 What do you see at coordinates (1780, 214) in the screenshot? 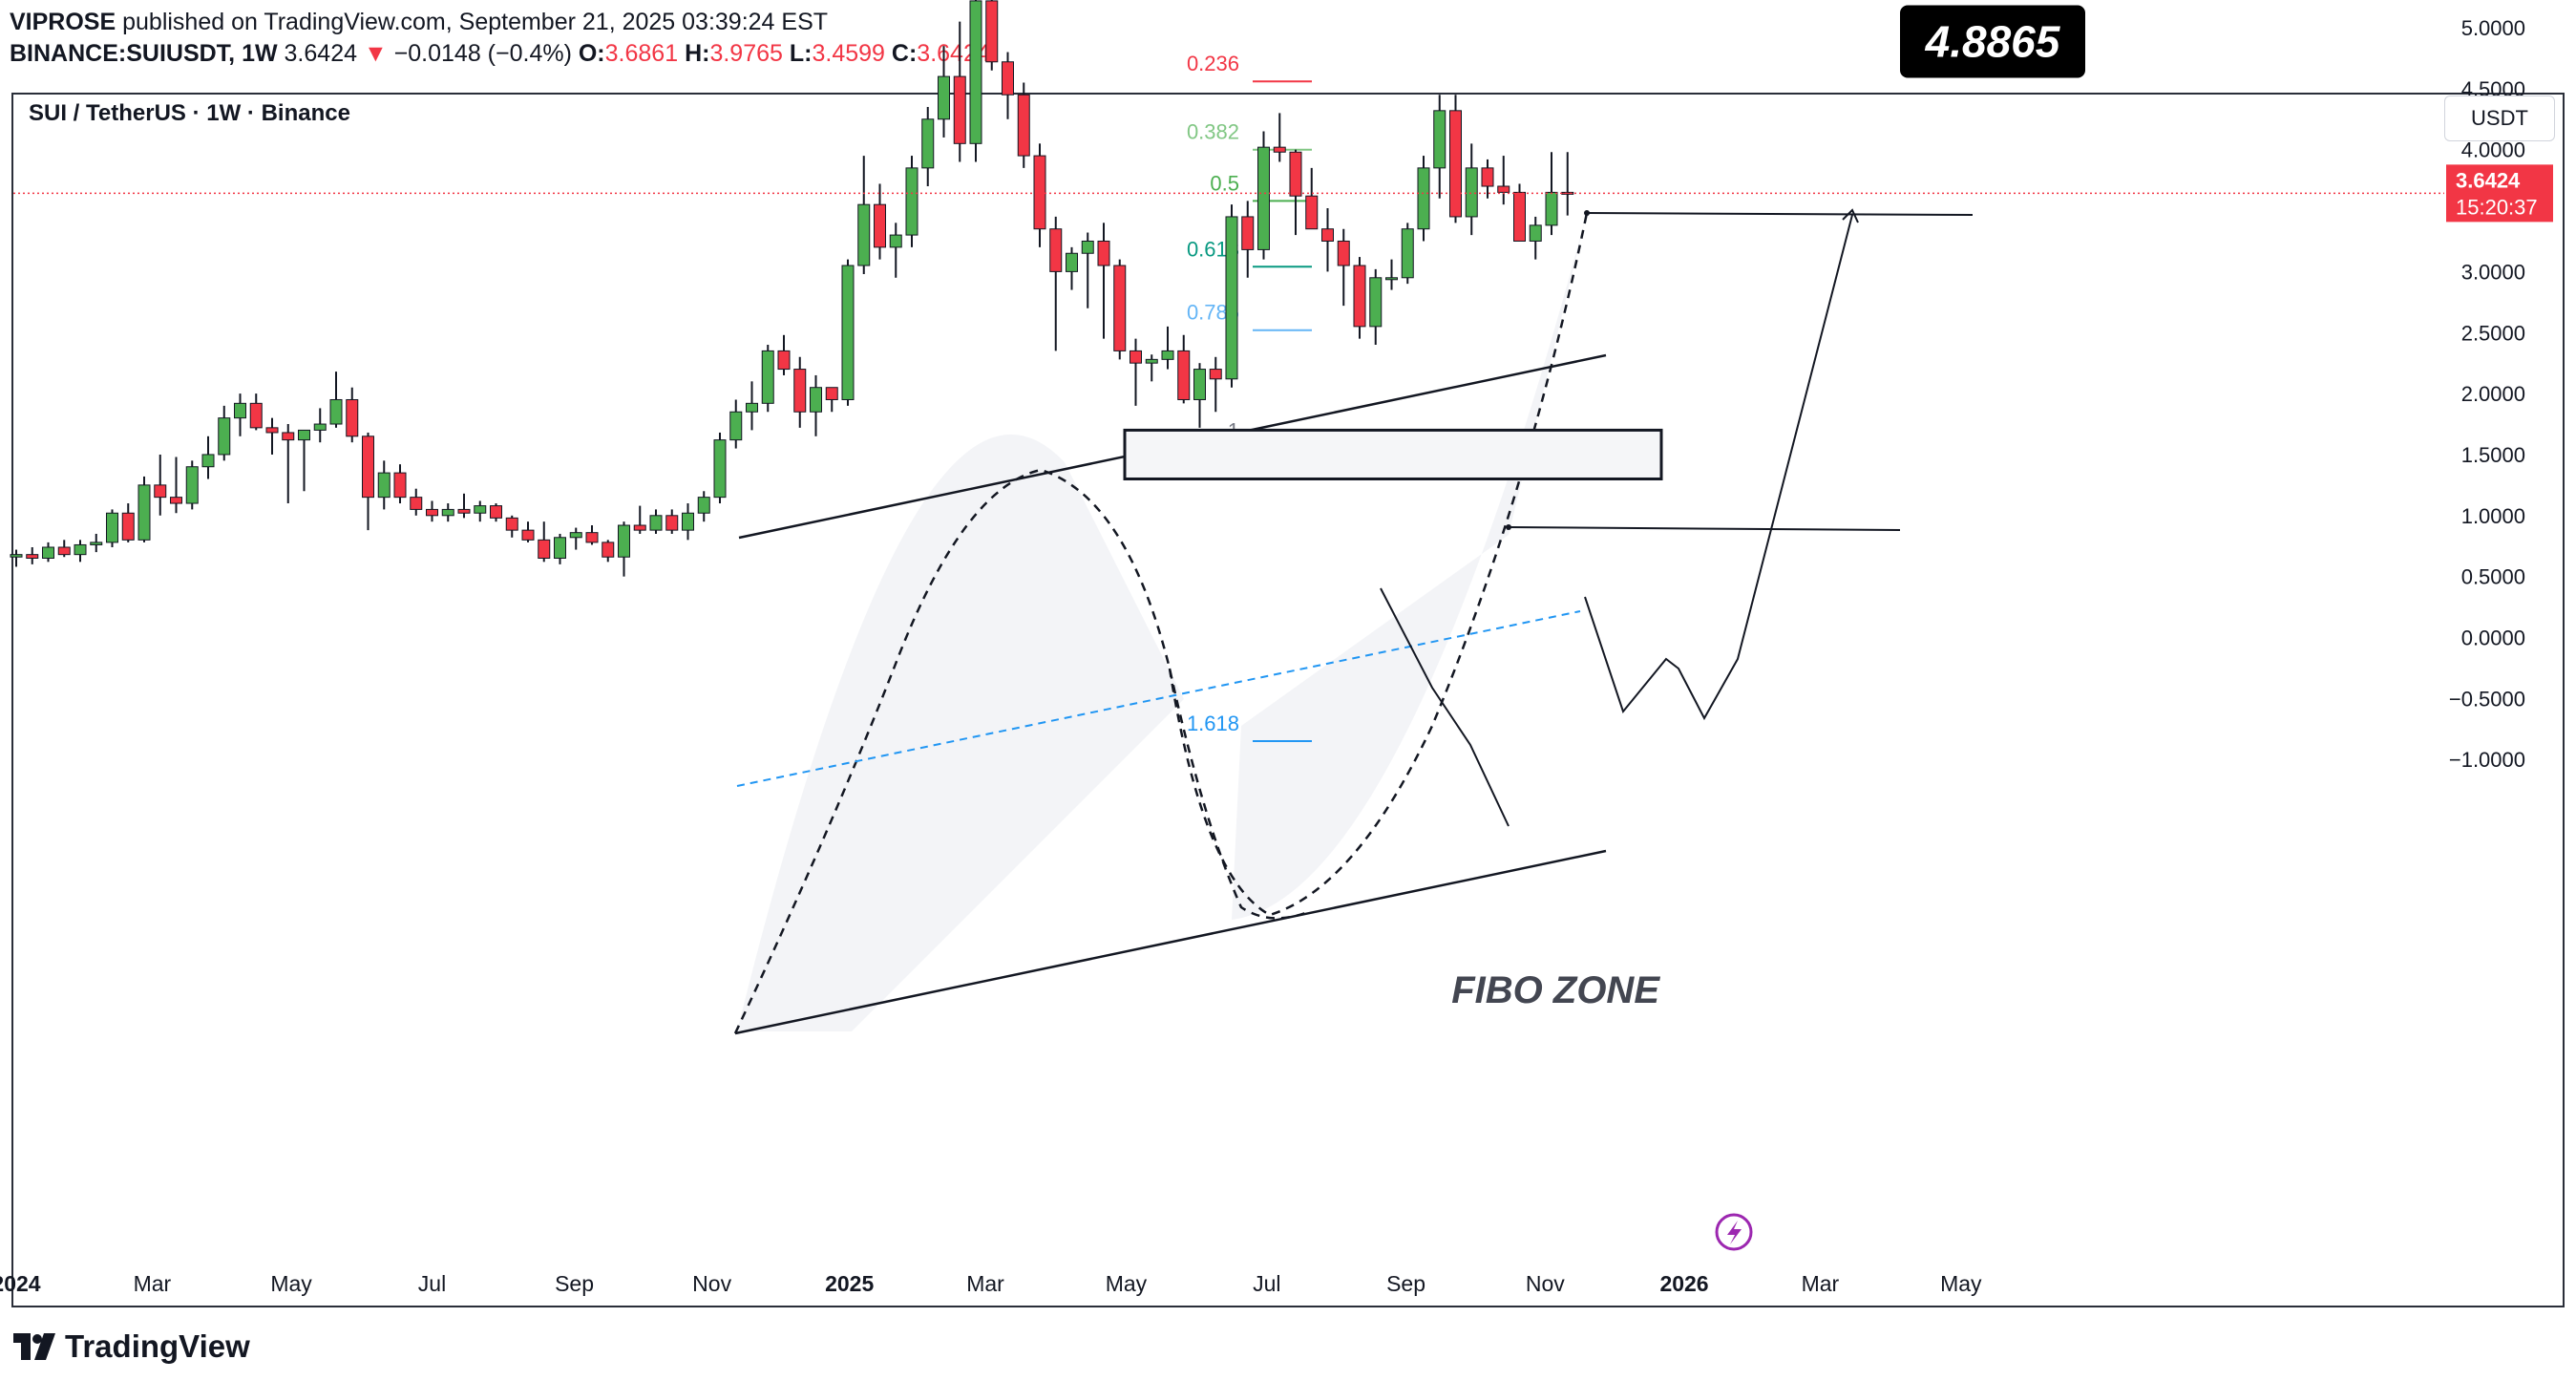
I see `target-connector-top` at bounding box center [1780, 214].